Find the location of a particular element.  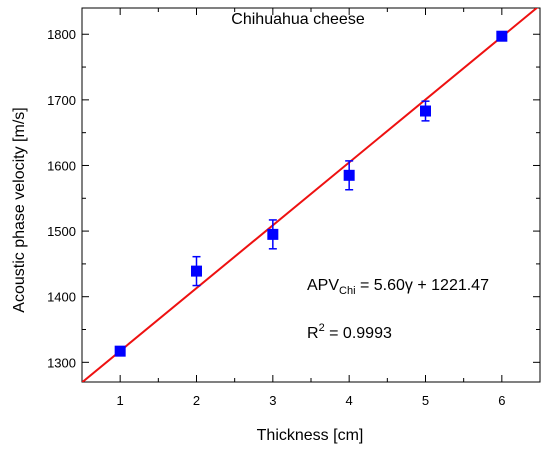

x-tick-label: 4 is located at coordinates (349, 400).